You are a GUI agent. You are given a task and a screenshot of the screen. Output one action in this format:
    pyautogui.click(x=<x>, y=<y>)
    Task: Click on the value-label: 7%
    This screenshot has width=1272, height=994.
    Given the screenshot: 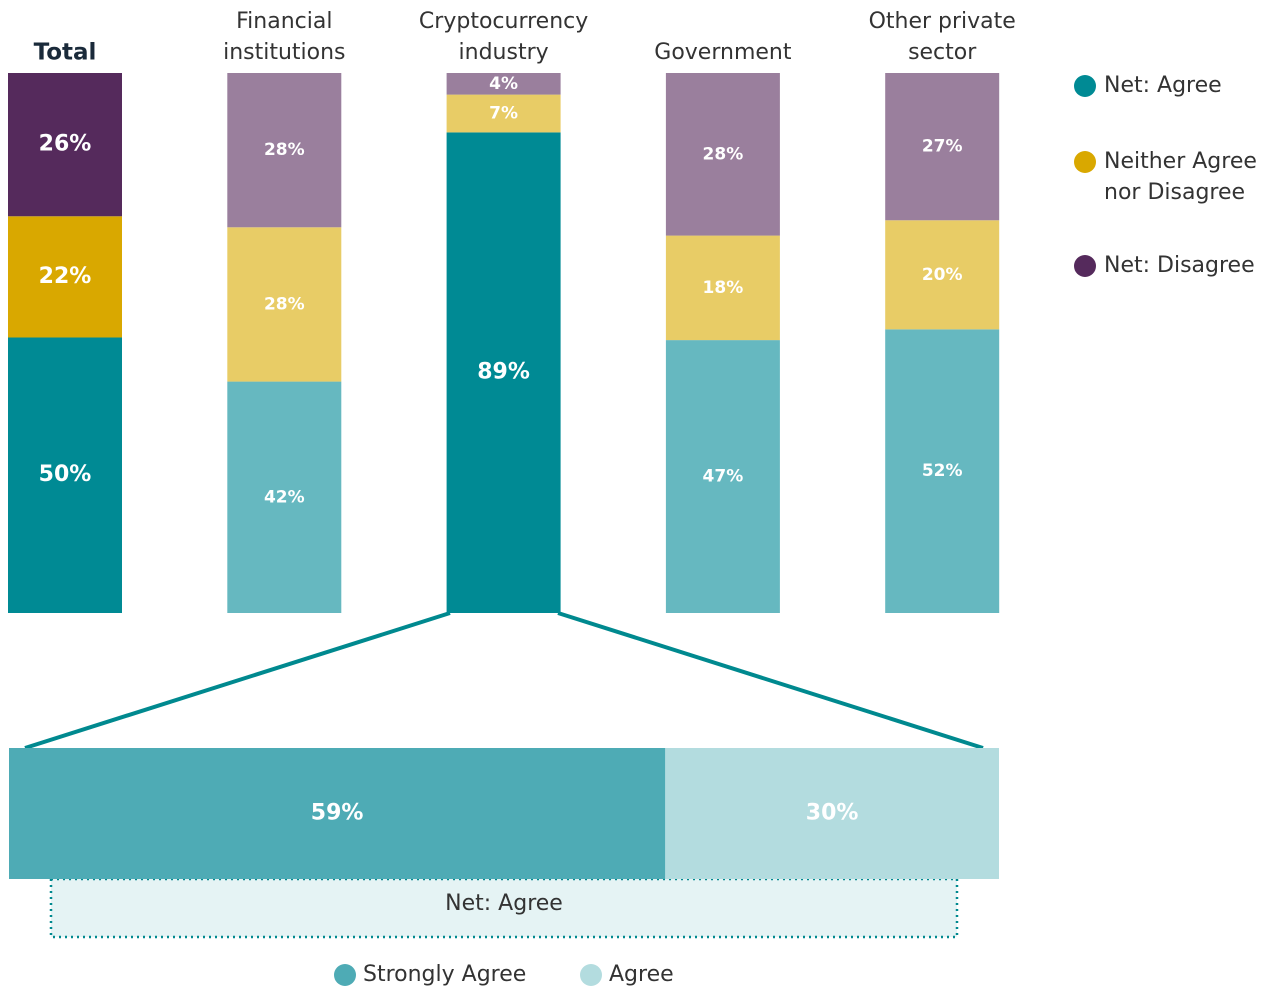 What is the action you would take?
    pyautogui.click(x=503, y=114)
    